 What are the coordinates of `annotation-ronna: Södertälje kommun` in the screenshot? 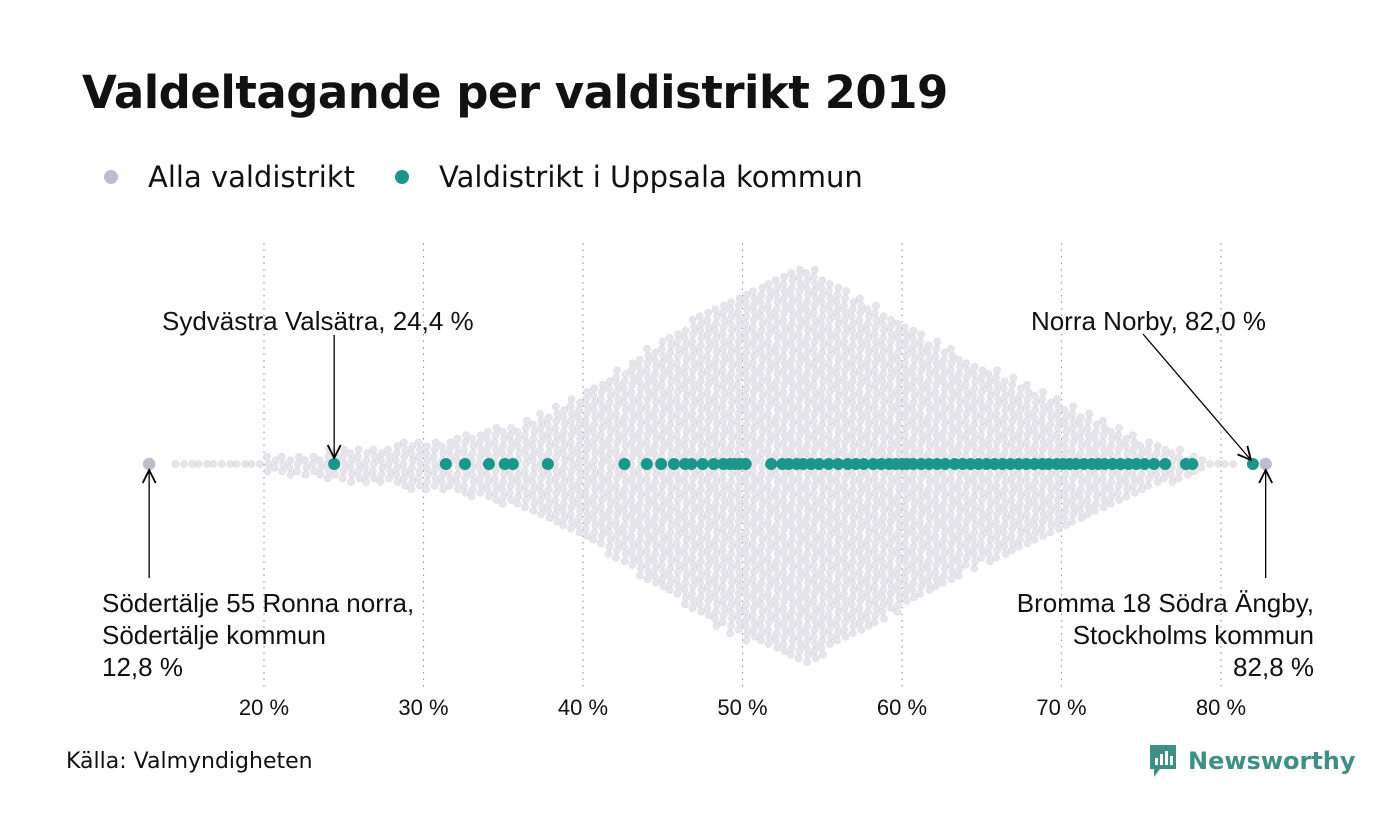 It's located at (214, 635).